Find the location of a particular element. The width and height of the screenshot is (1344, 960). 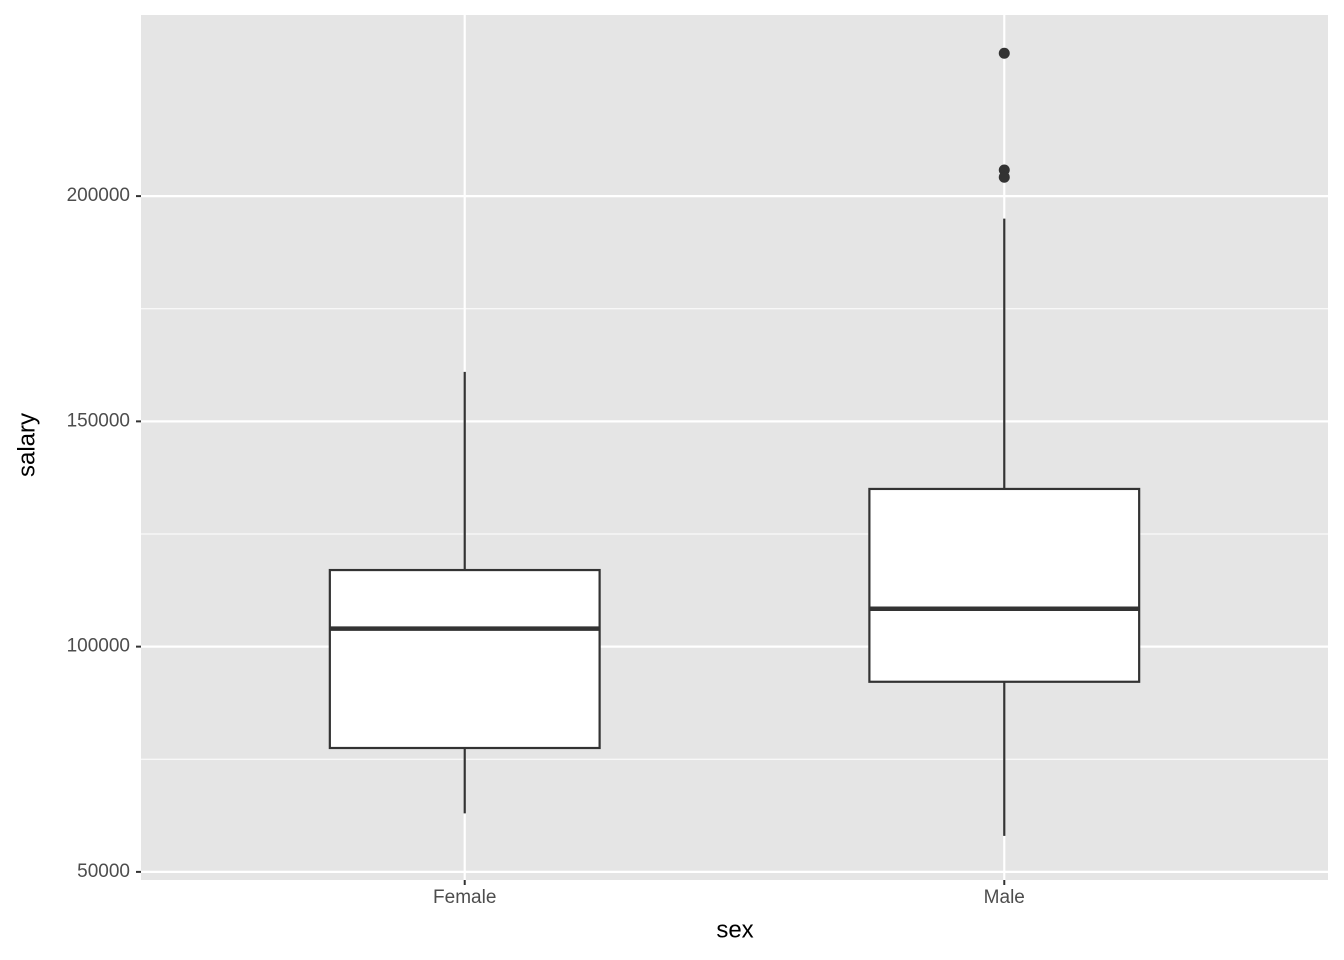

x-tick-label: Female is located at coordinates (464, 897).